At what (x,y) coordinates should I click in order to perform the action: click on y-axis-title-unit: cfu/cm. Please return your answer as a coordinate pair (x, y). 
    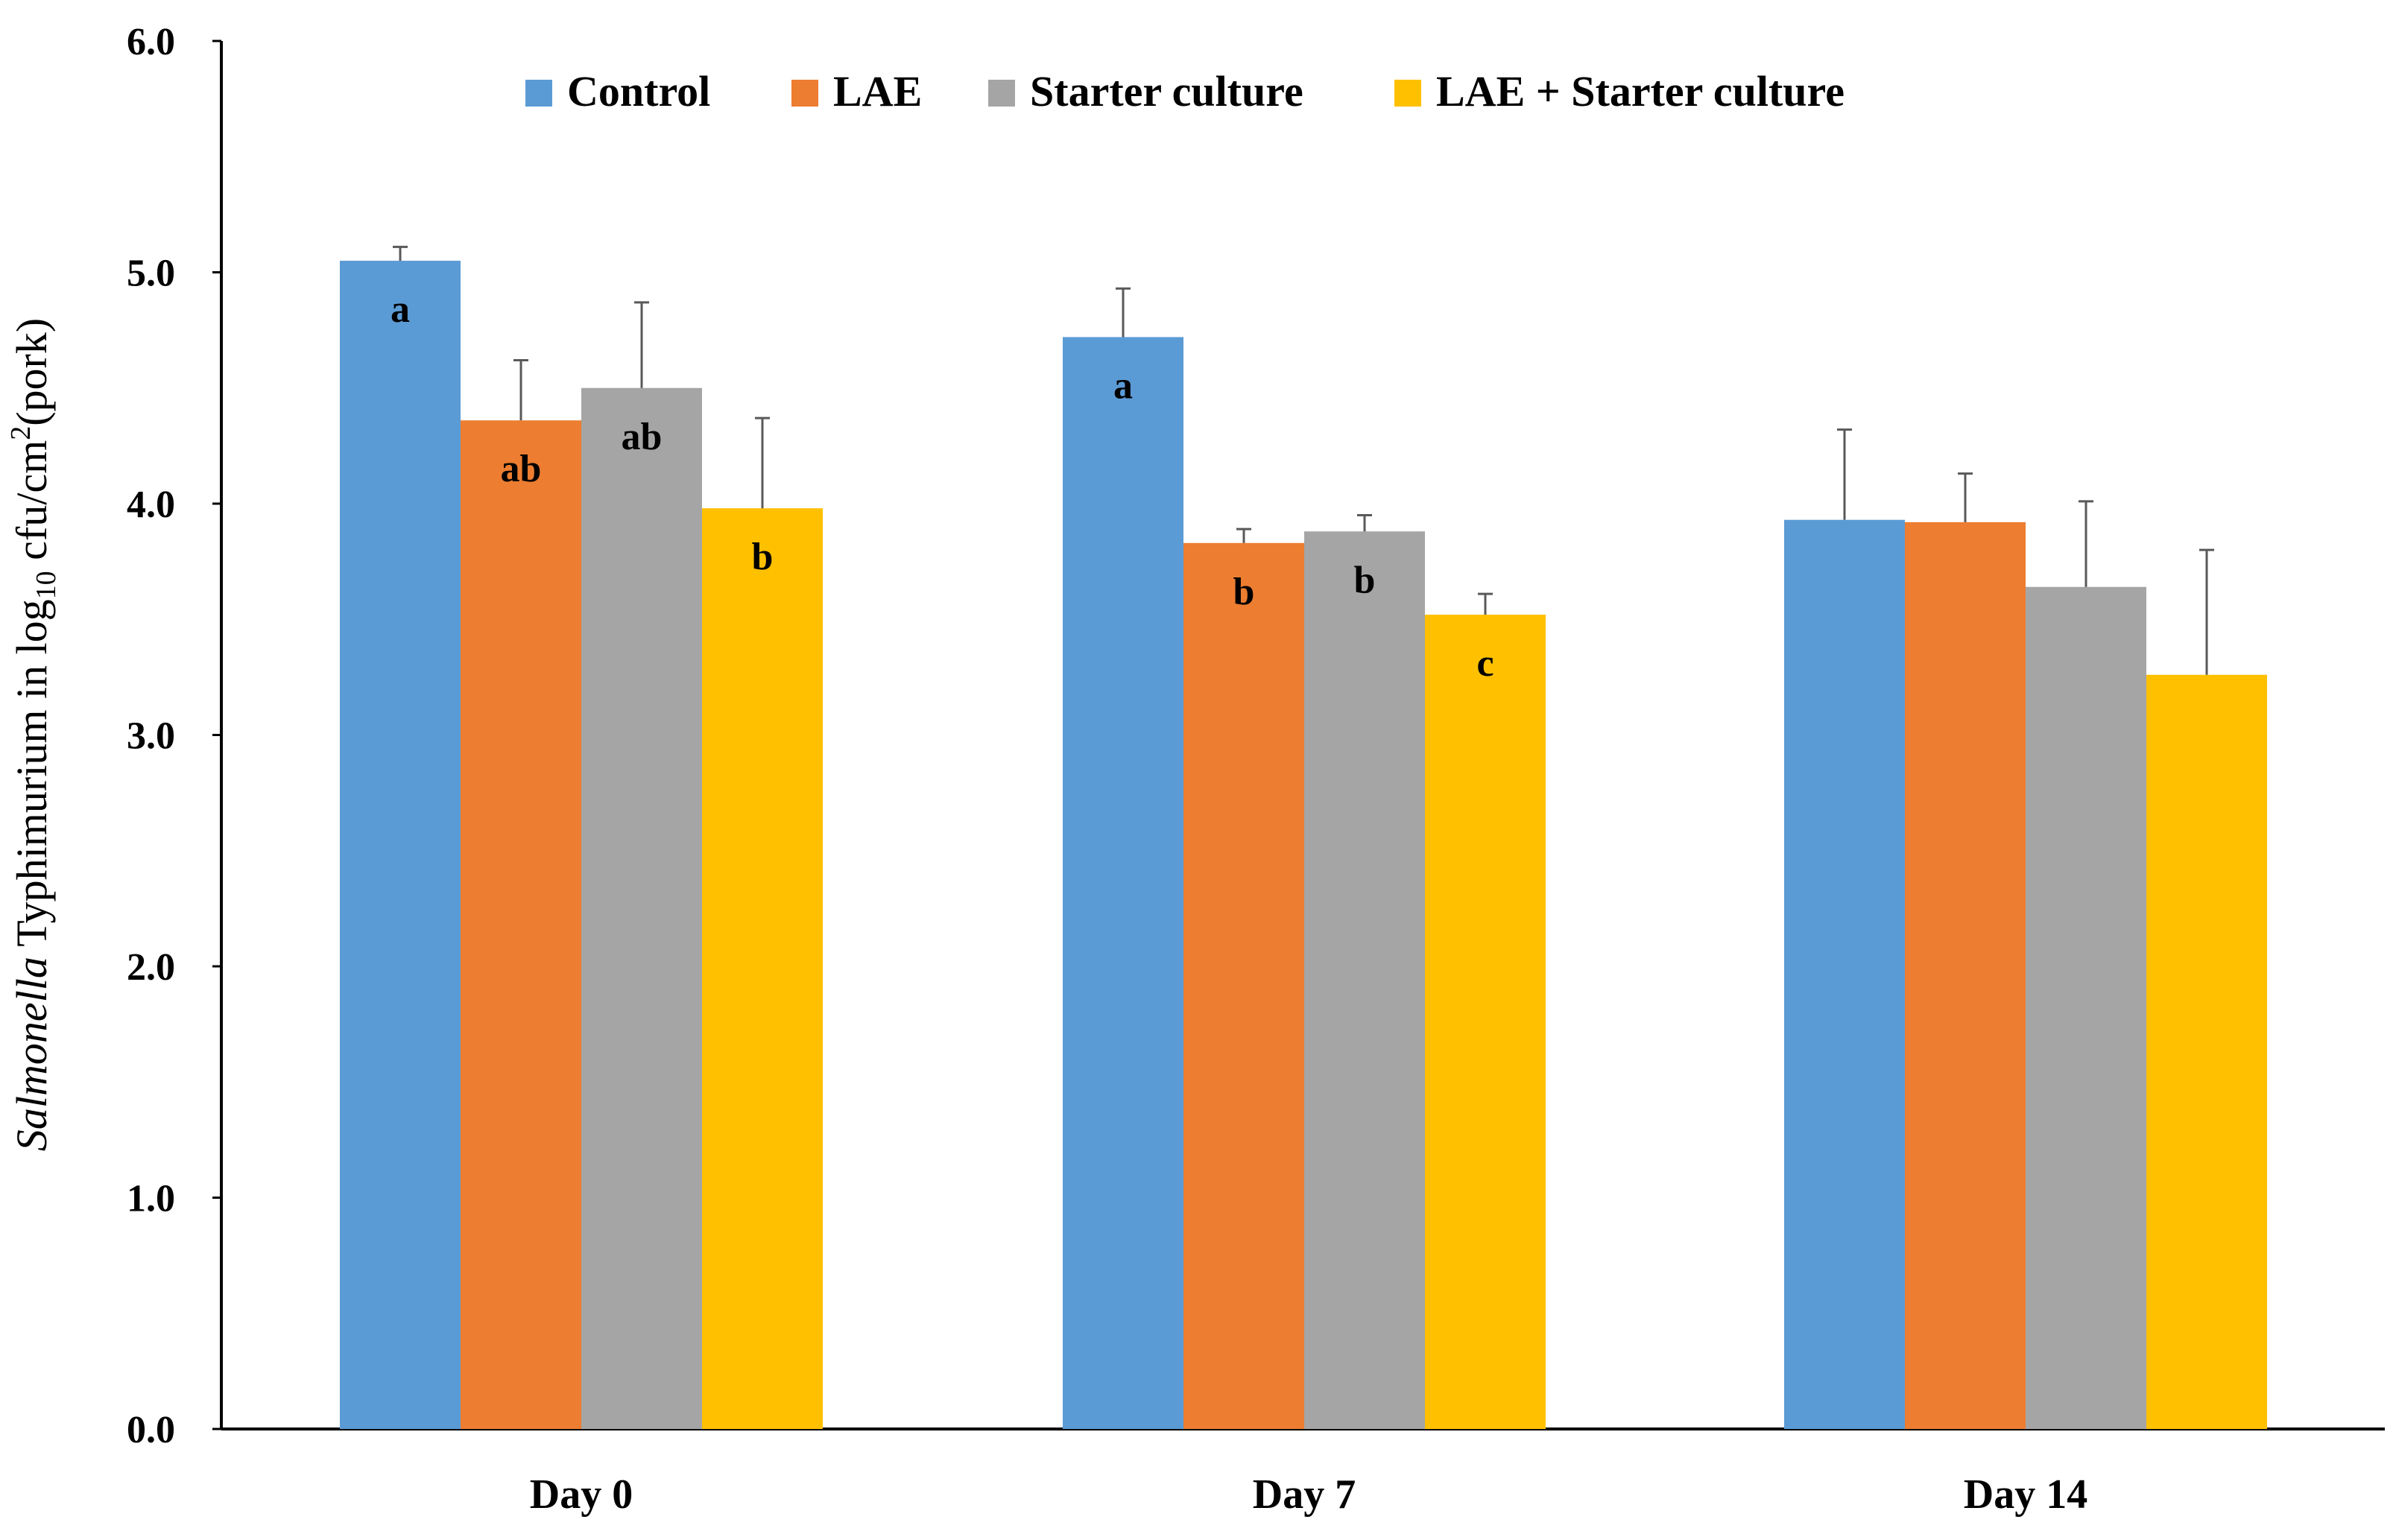
    Looking at the image, I should click on (31, 505).